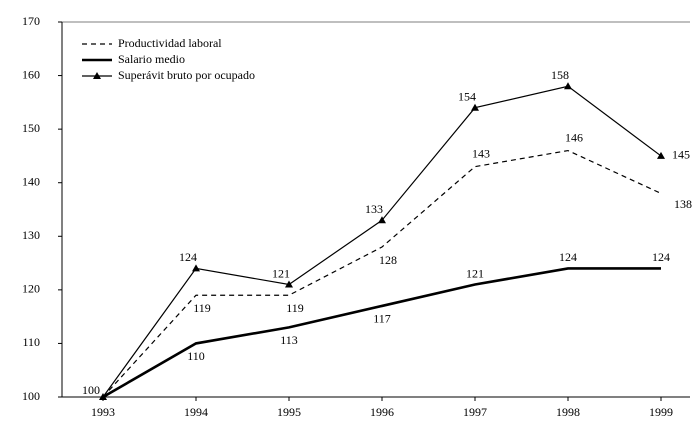 The height and width of the screenshot is (424, 695). Describe the element at coordinates (91, 390) in the screenshot. I see `data-label: 100` at that location.